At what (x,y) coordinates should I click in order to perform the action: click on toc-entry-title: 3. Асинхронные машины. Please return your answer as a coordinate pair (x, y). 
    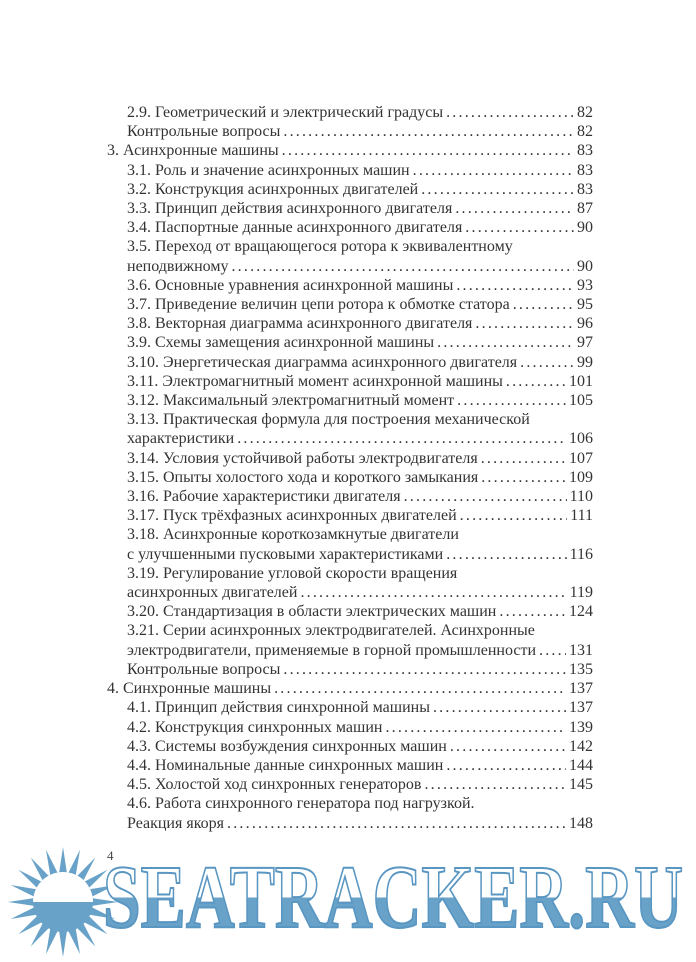
    Looking at the image, I should click on (193, 151).